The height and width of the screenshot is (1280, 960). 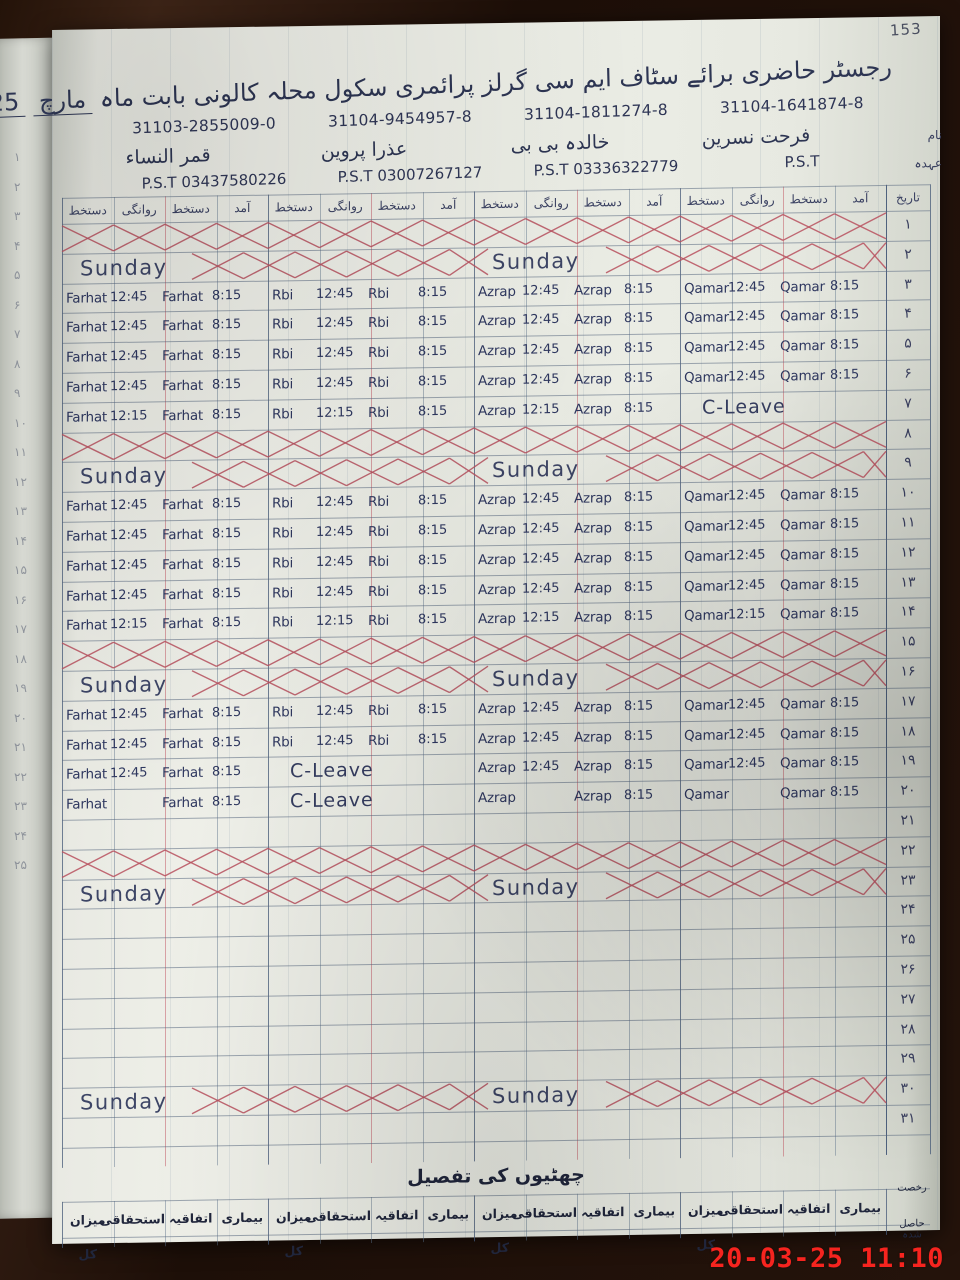 What do you see at coordinates (20, 835) in the screenshot?
I see `facing-page-row-number: ۲۴` at bounding box center [20, 835].